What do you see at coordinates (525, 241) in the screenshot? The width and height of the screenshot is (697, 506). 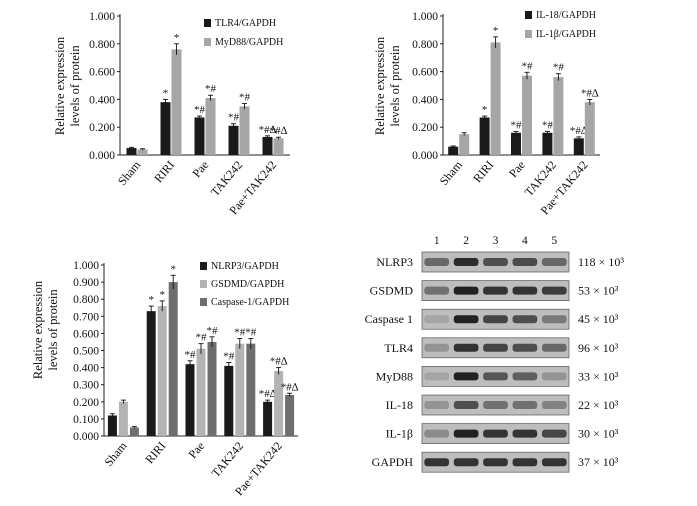 I see `lane-number: 4` at bounding box center [525, 241].